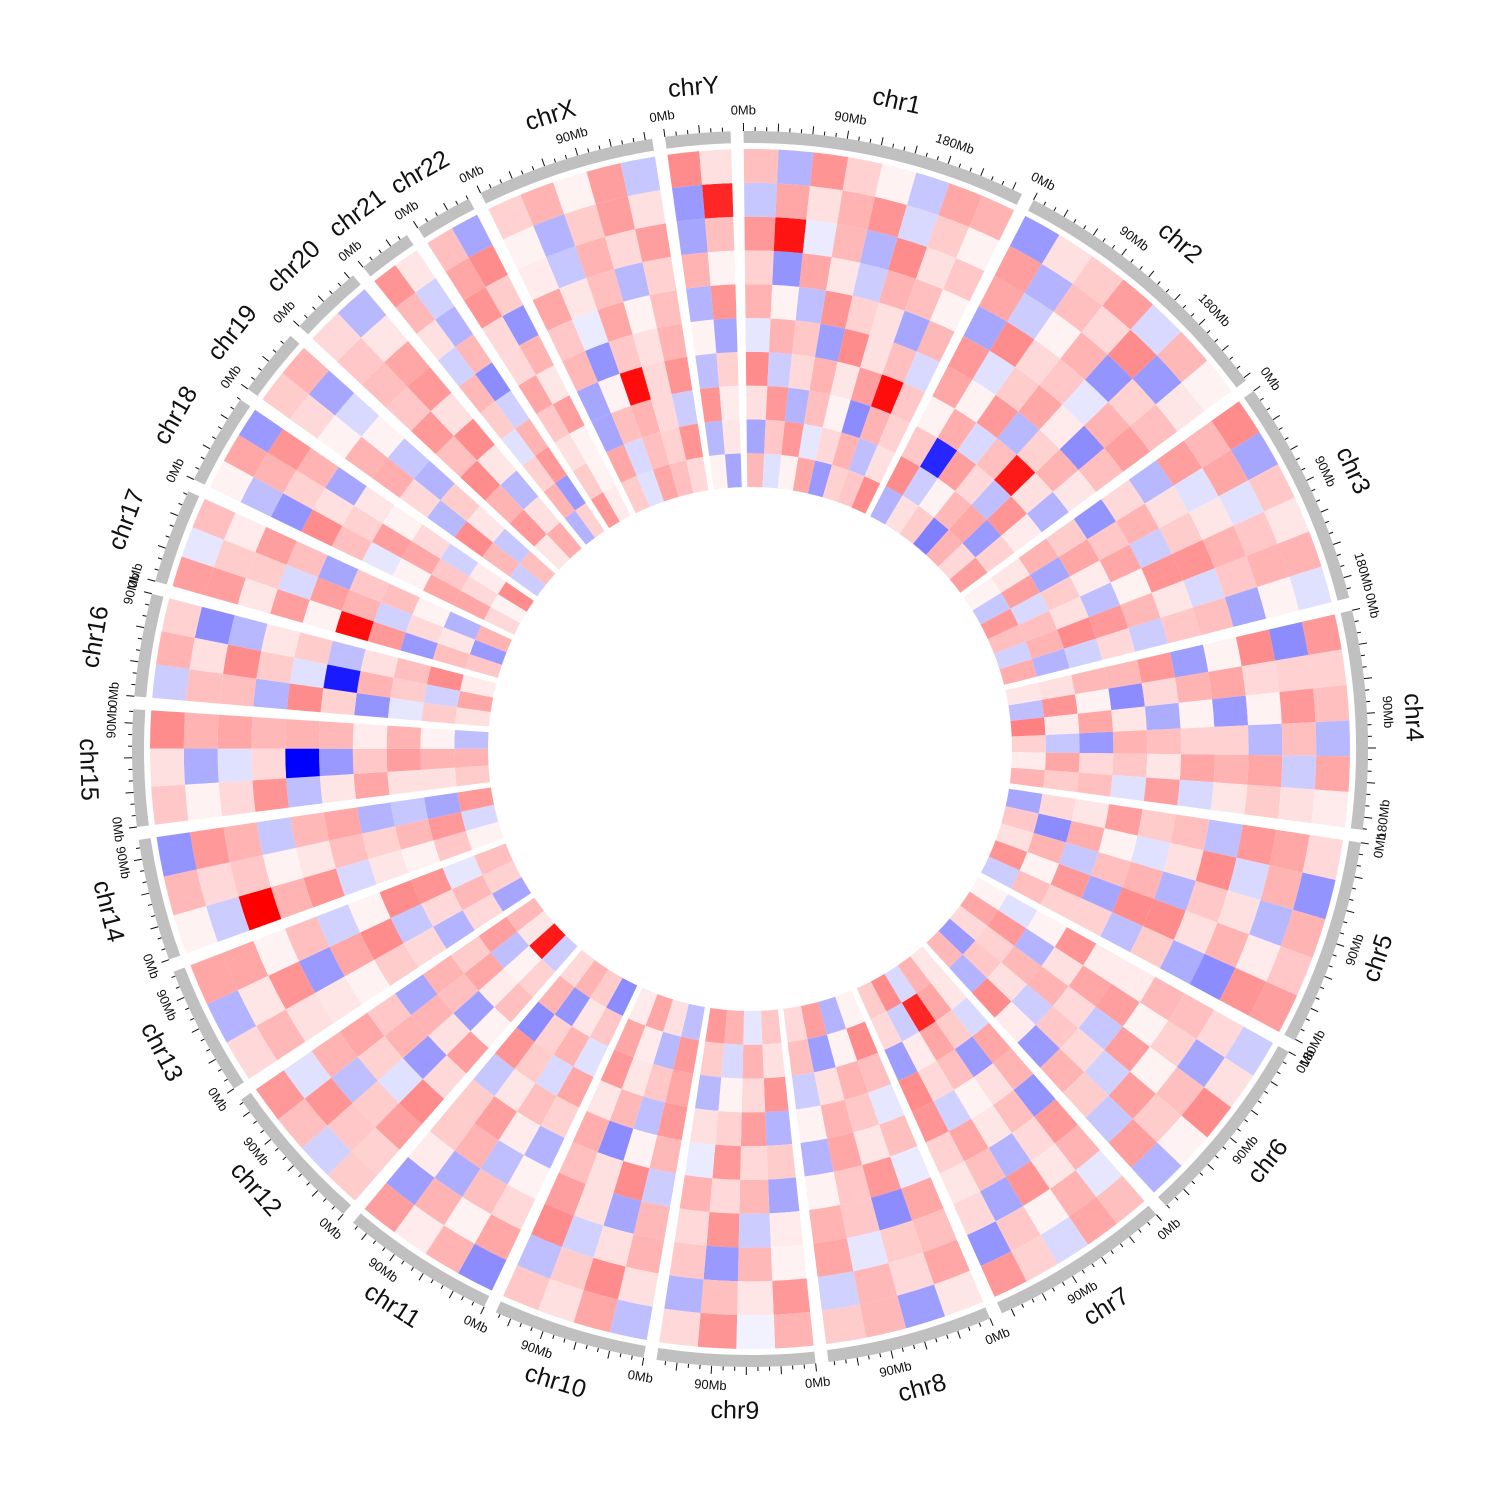 The width and height of the screenshot is (1499, 1499). I want to click on chromosome-label: chr16, so click(95, 637).